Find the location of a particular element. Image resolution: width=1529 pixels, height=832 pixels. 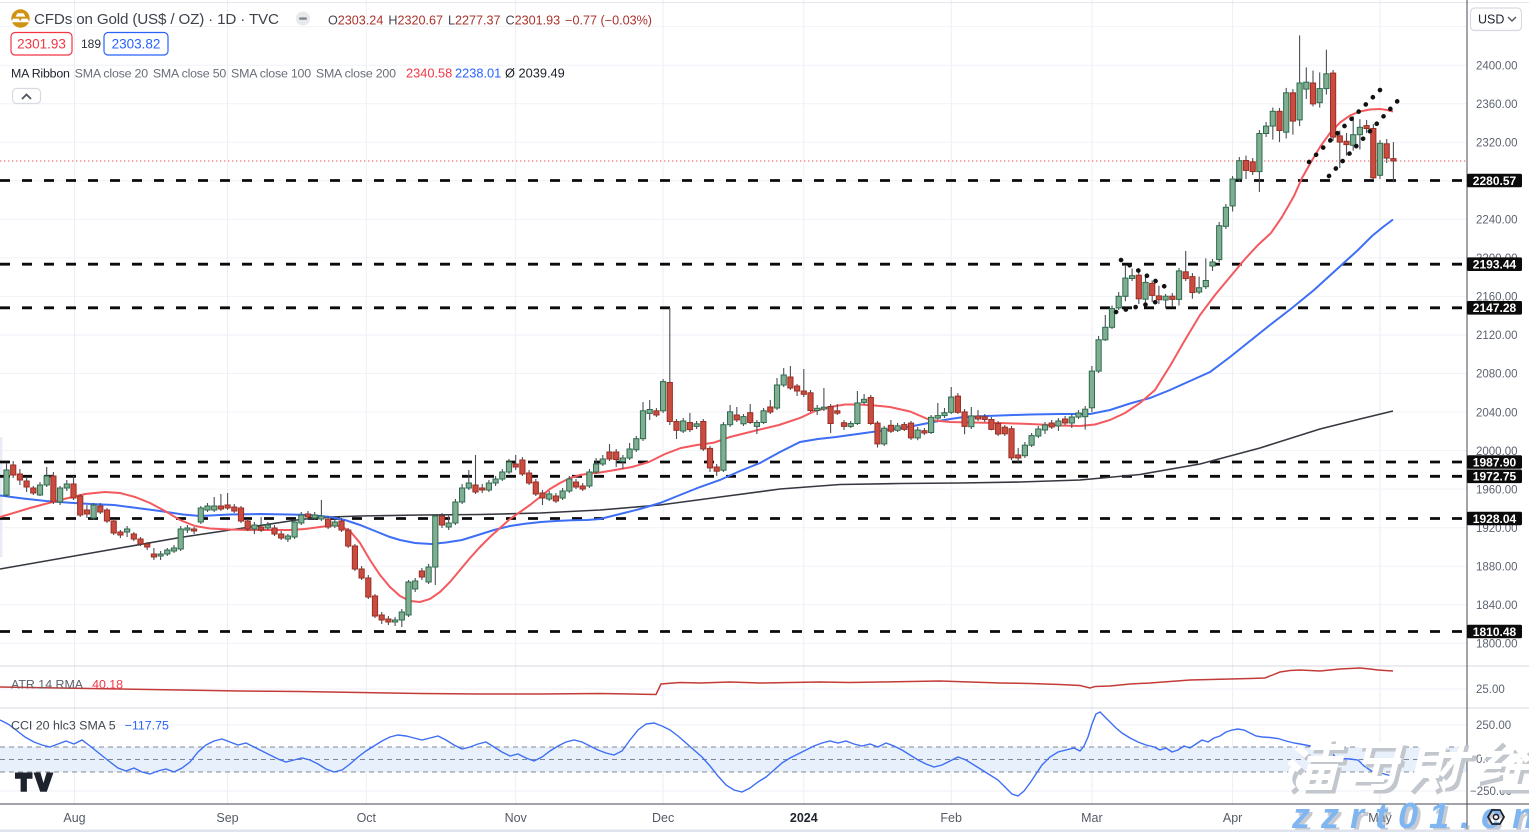

svg-text: USD is located at coordinates (1491, 20).